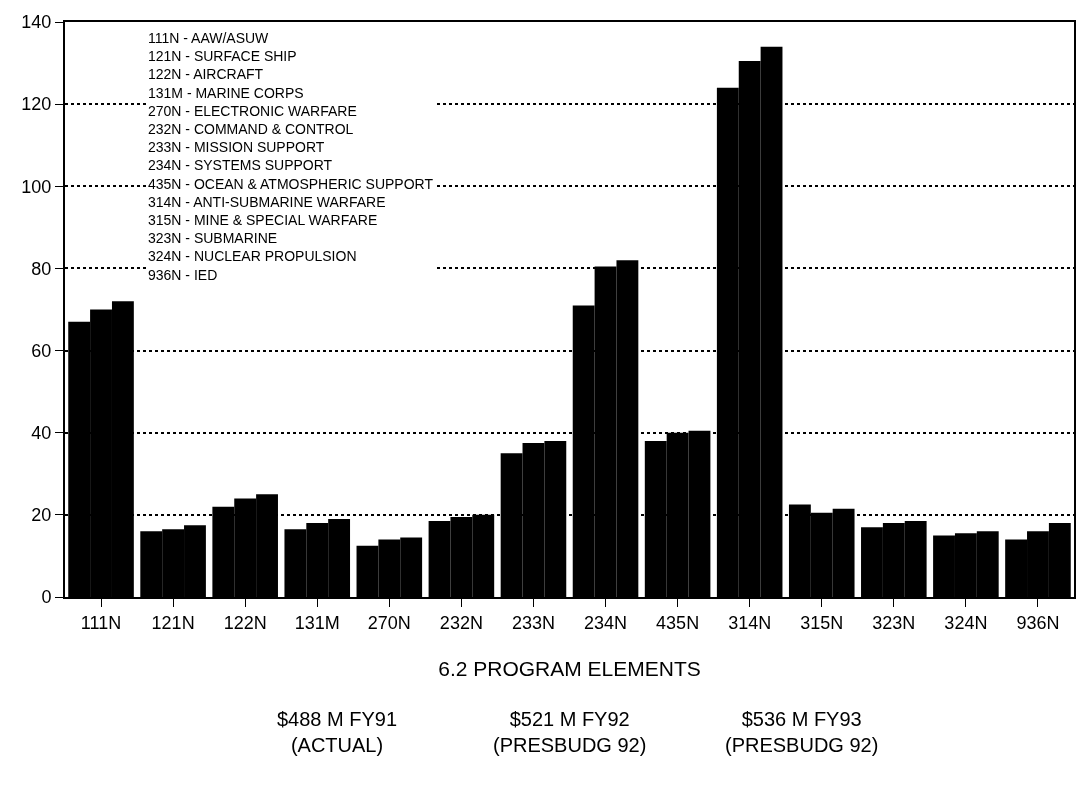  What do you see at coordinates (966, 622) in the screenshot?
I see `x-tick-label: 324N` at bounding box center [966, 622].